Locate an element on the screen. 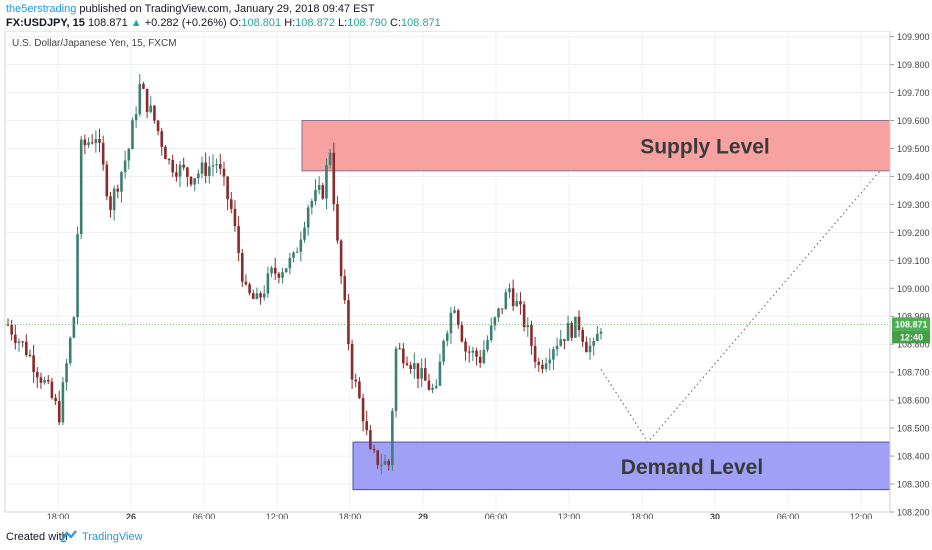  countdown-label: 12:40 is located at coordinates (911, 337).